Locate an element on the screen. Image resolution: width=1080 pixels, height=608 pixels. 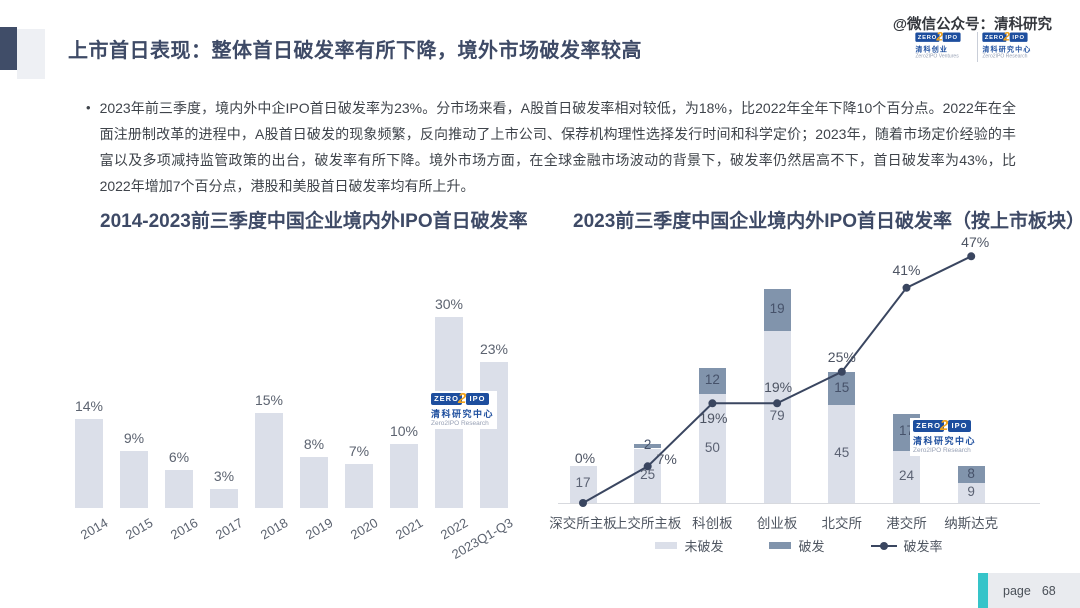
stack-unbroken-创业板 is located at coordinates (777, 416).